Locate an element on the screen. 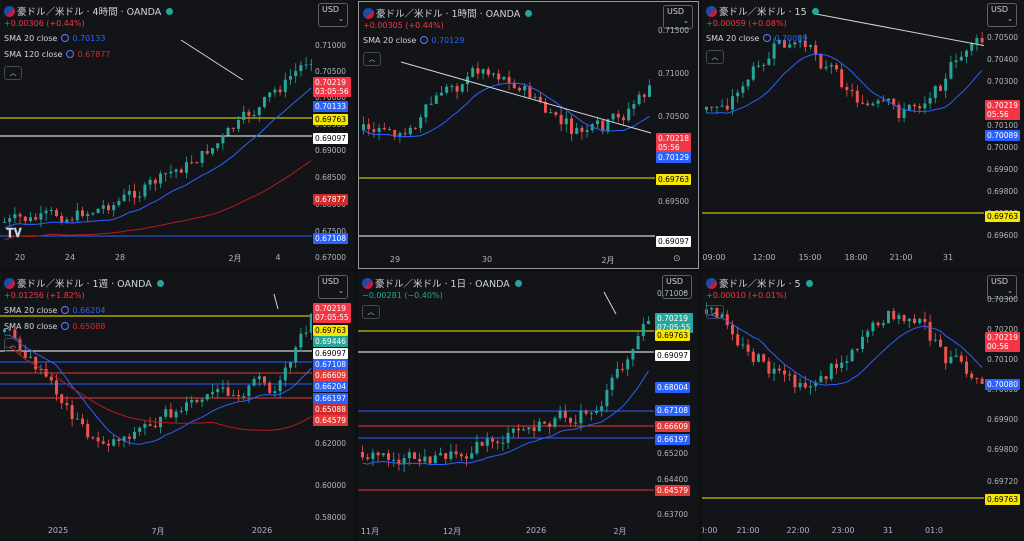 This screenshot has height=541, width=1024. symbol-label: 豪ドル／米ドル · 1時間 · OANDA is located at coordinates (448, 14).